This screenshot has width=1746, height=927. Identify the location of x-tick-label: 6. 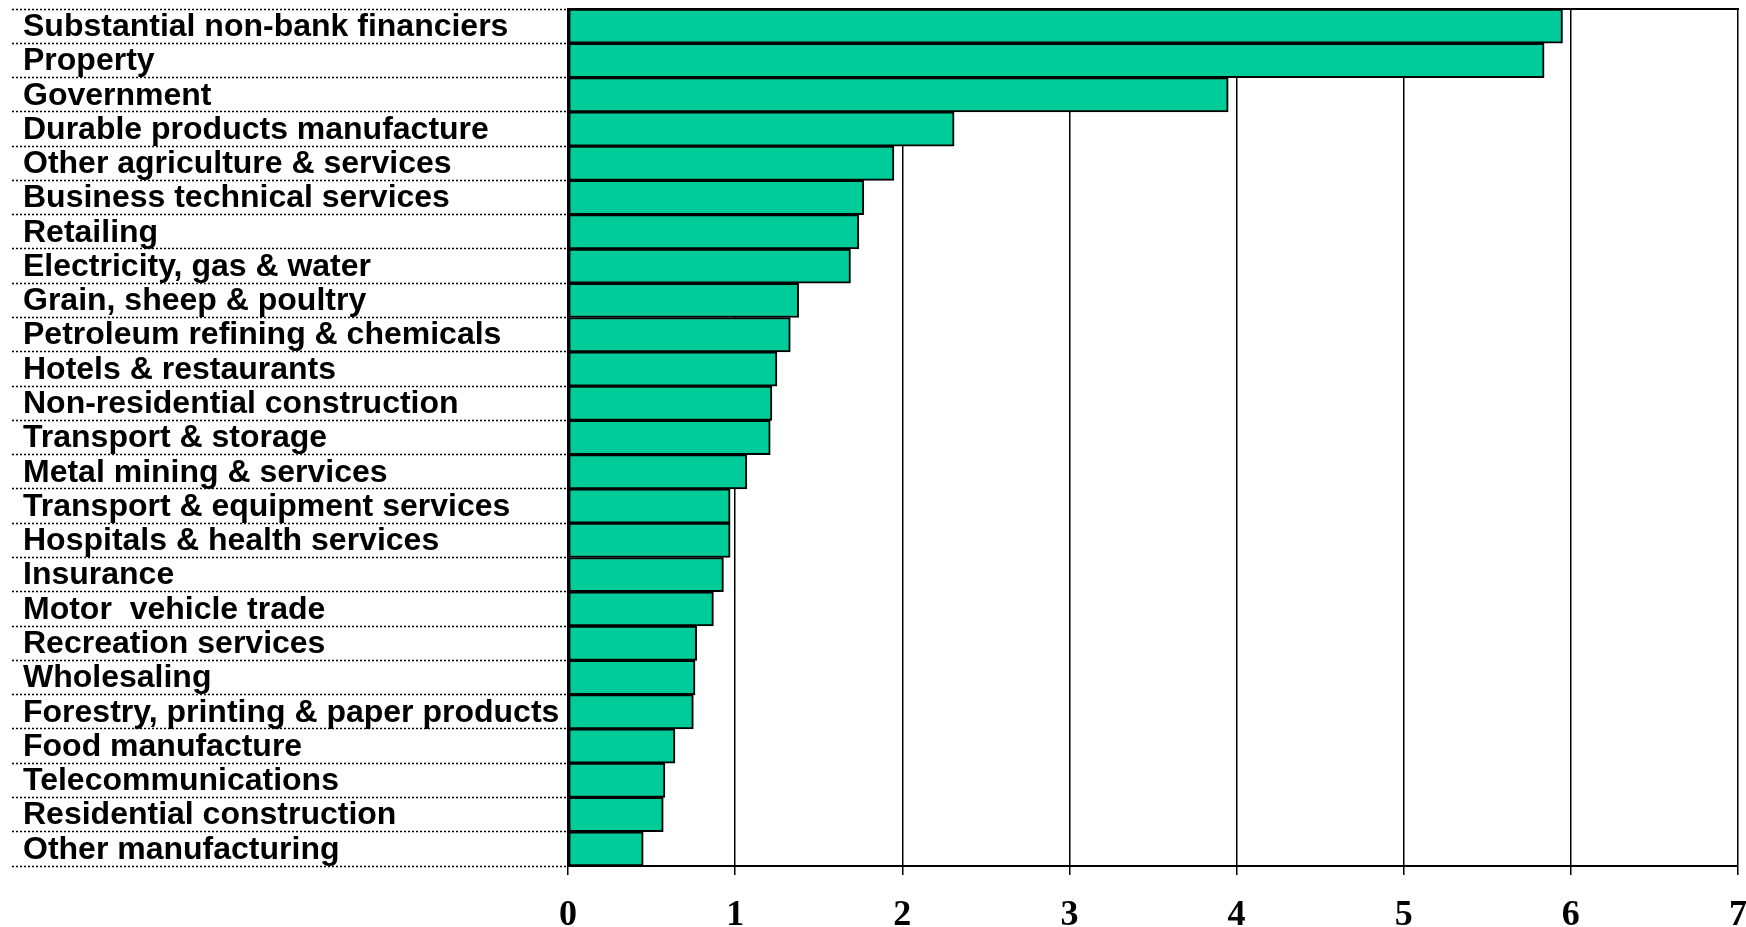
(1570, 909).